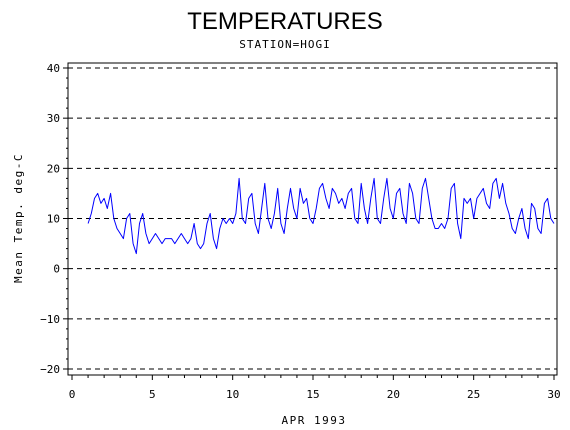 The width and height of the screenshot is (570, 430). Describe the element at coordinates (285, 21) in the screenshot. I see `chart-title: TEMPERATURES` at that location.